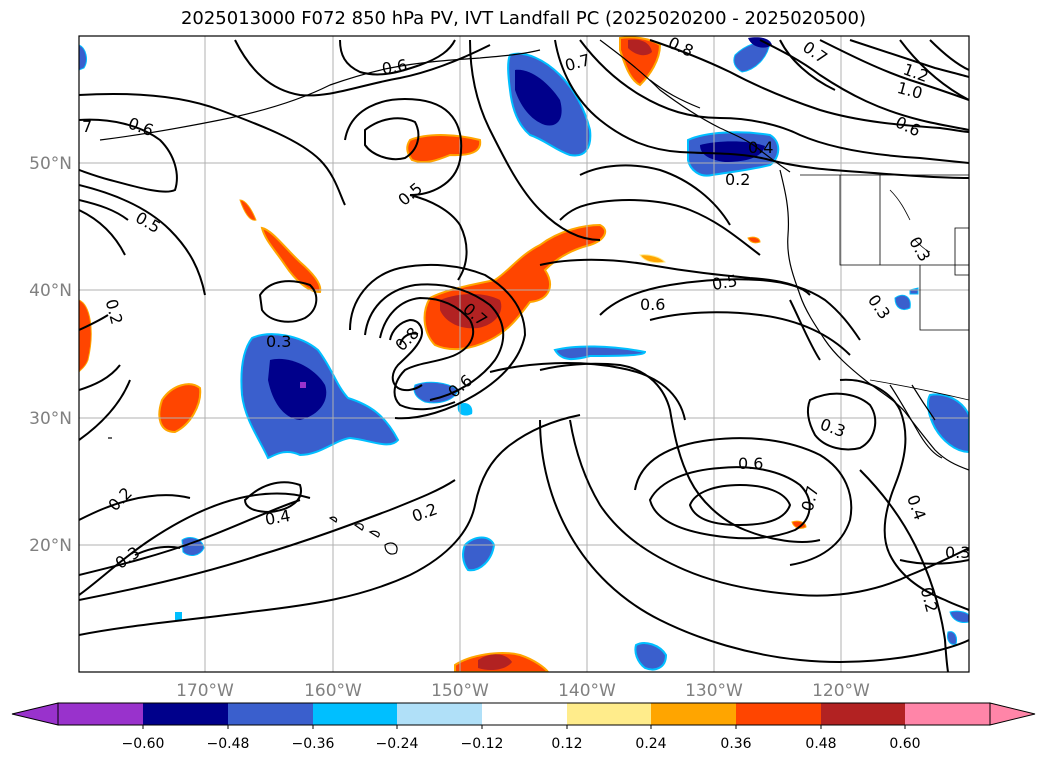 Image resolution: width=1047 pixels, height=765 pixels. What do you see at coordinates (35, 714) in the screenshot?
I see `colorbar-extend-min` at bounding box center [35, 714].